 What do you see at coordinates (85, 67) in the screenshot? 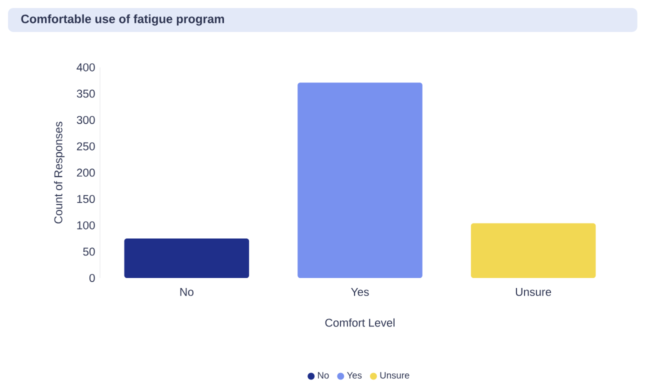
I see `y-tick-label: 400` at bounding box center [85, 67].